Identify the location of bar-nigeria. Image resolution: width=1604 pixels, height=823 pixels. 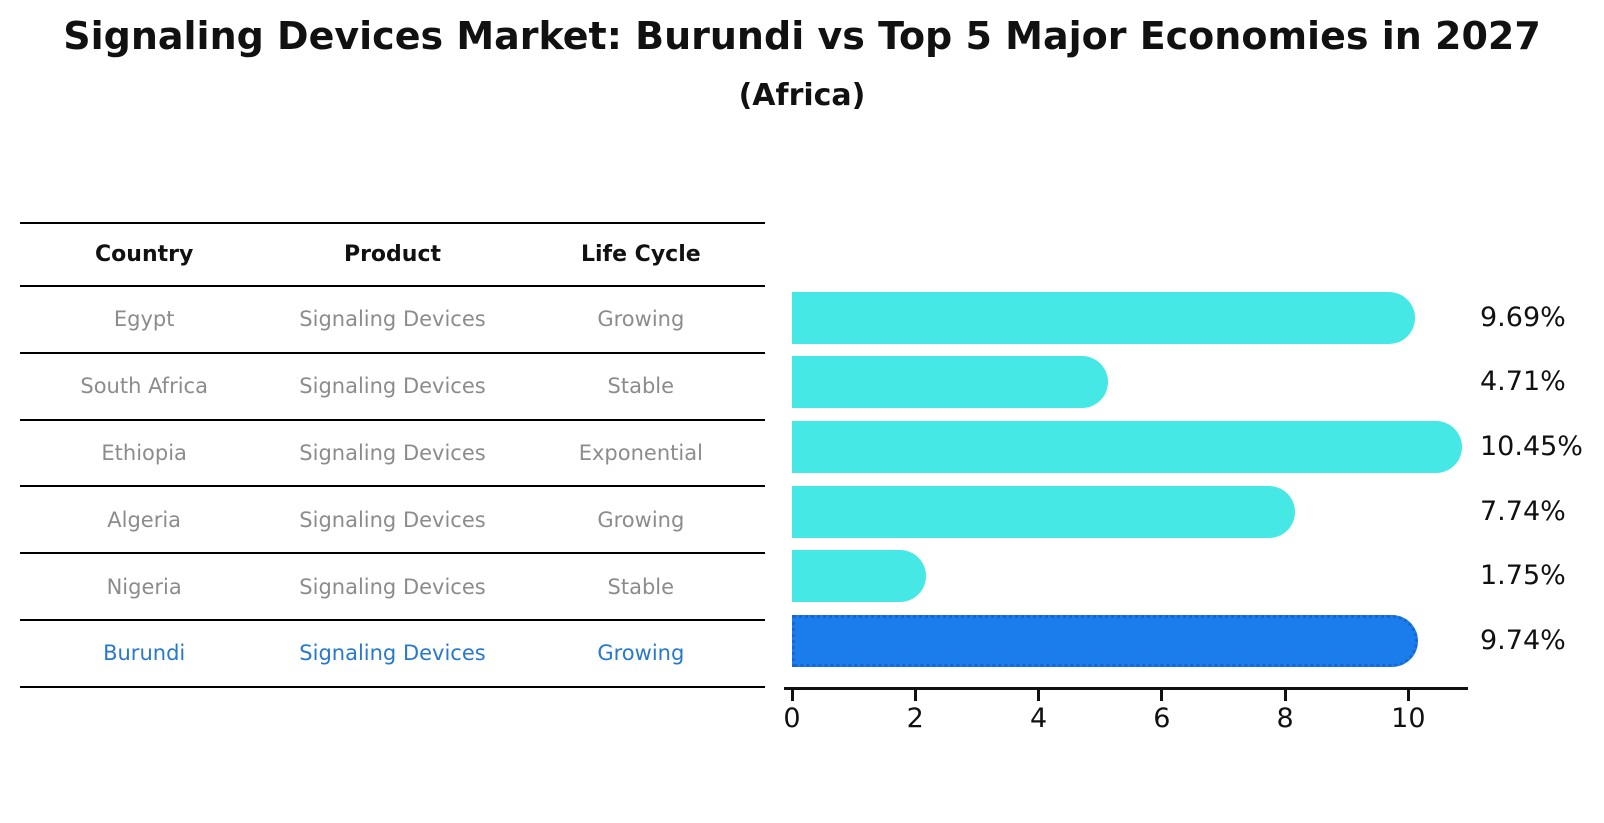
(859, 576).